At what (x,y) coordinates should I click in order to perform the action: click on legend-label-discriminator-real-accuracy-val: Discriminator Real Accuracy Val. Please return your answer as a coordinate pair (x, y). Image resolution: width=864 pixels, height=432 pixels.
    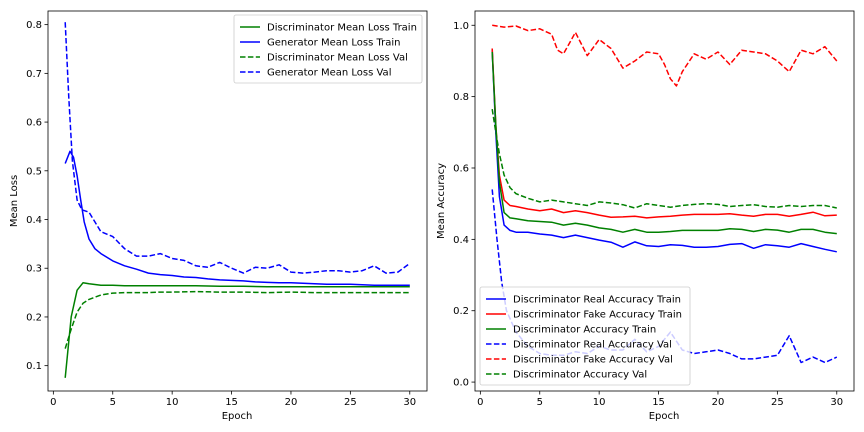
    Looking at the image, I should click on (592, 345).